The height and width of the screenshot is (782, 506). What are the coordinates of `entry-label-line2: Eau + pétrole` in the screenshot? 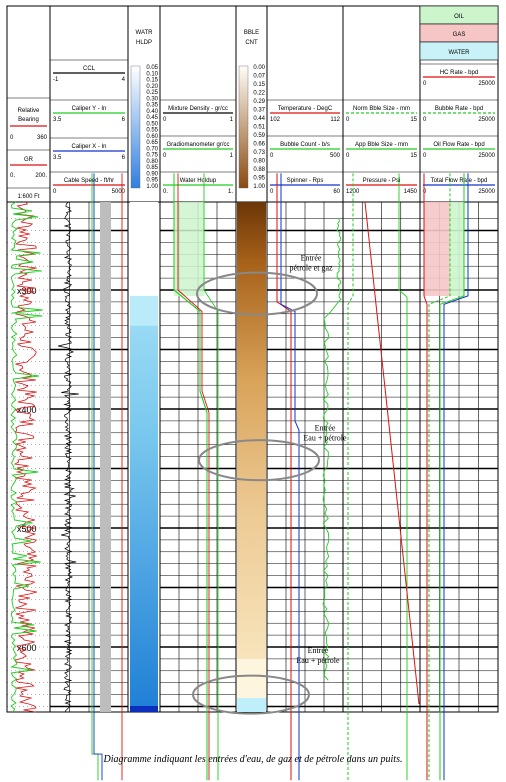 It's located at (325, 437).